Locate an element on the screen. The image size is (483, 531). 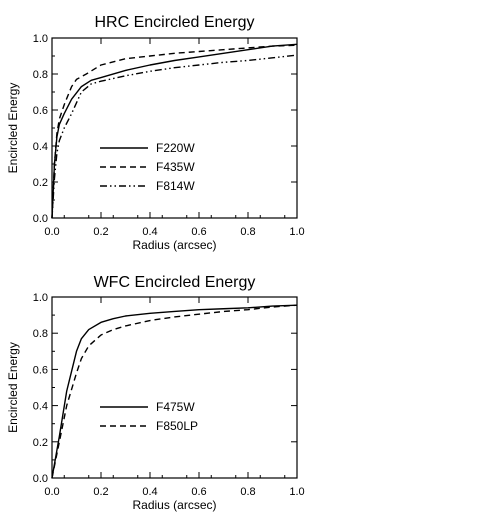
wfc-x-tick-label: 0.0 is located at coordinates (51, 492).